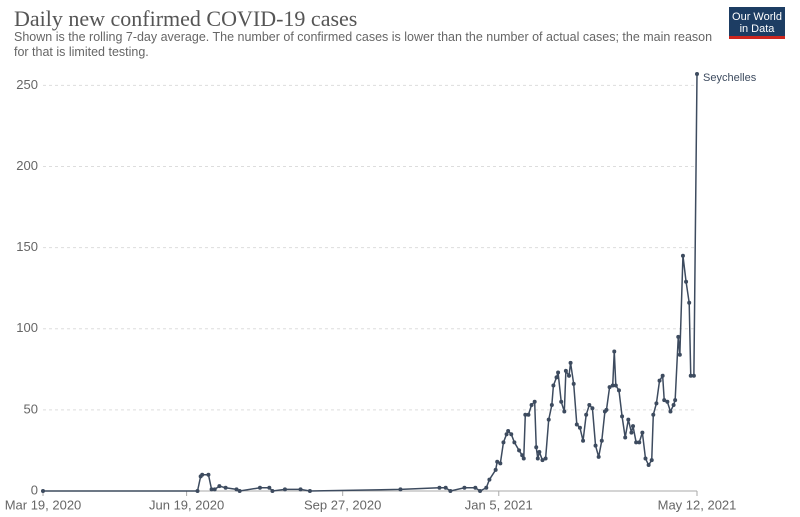  Describe the element at coordinates (31, 408) in the screenshot. I see `y-tick-label: 50` at that location.